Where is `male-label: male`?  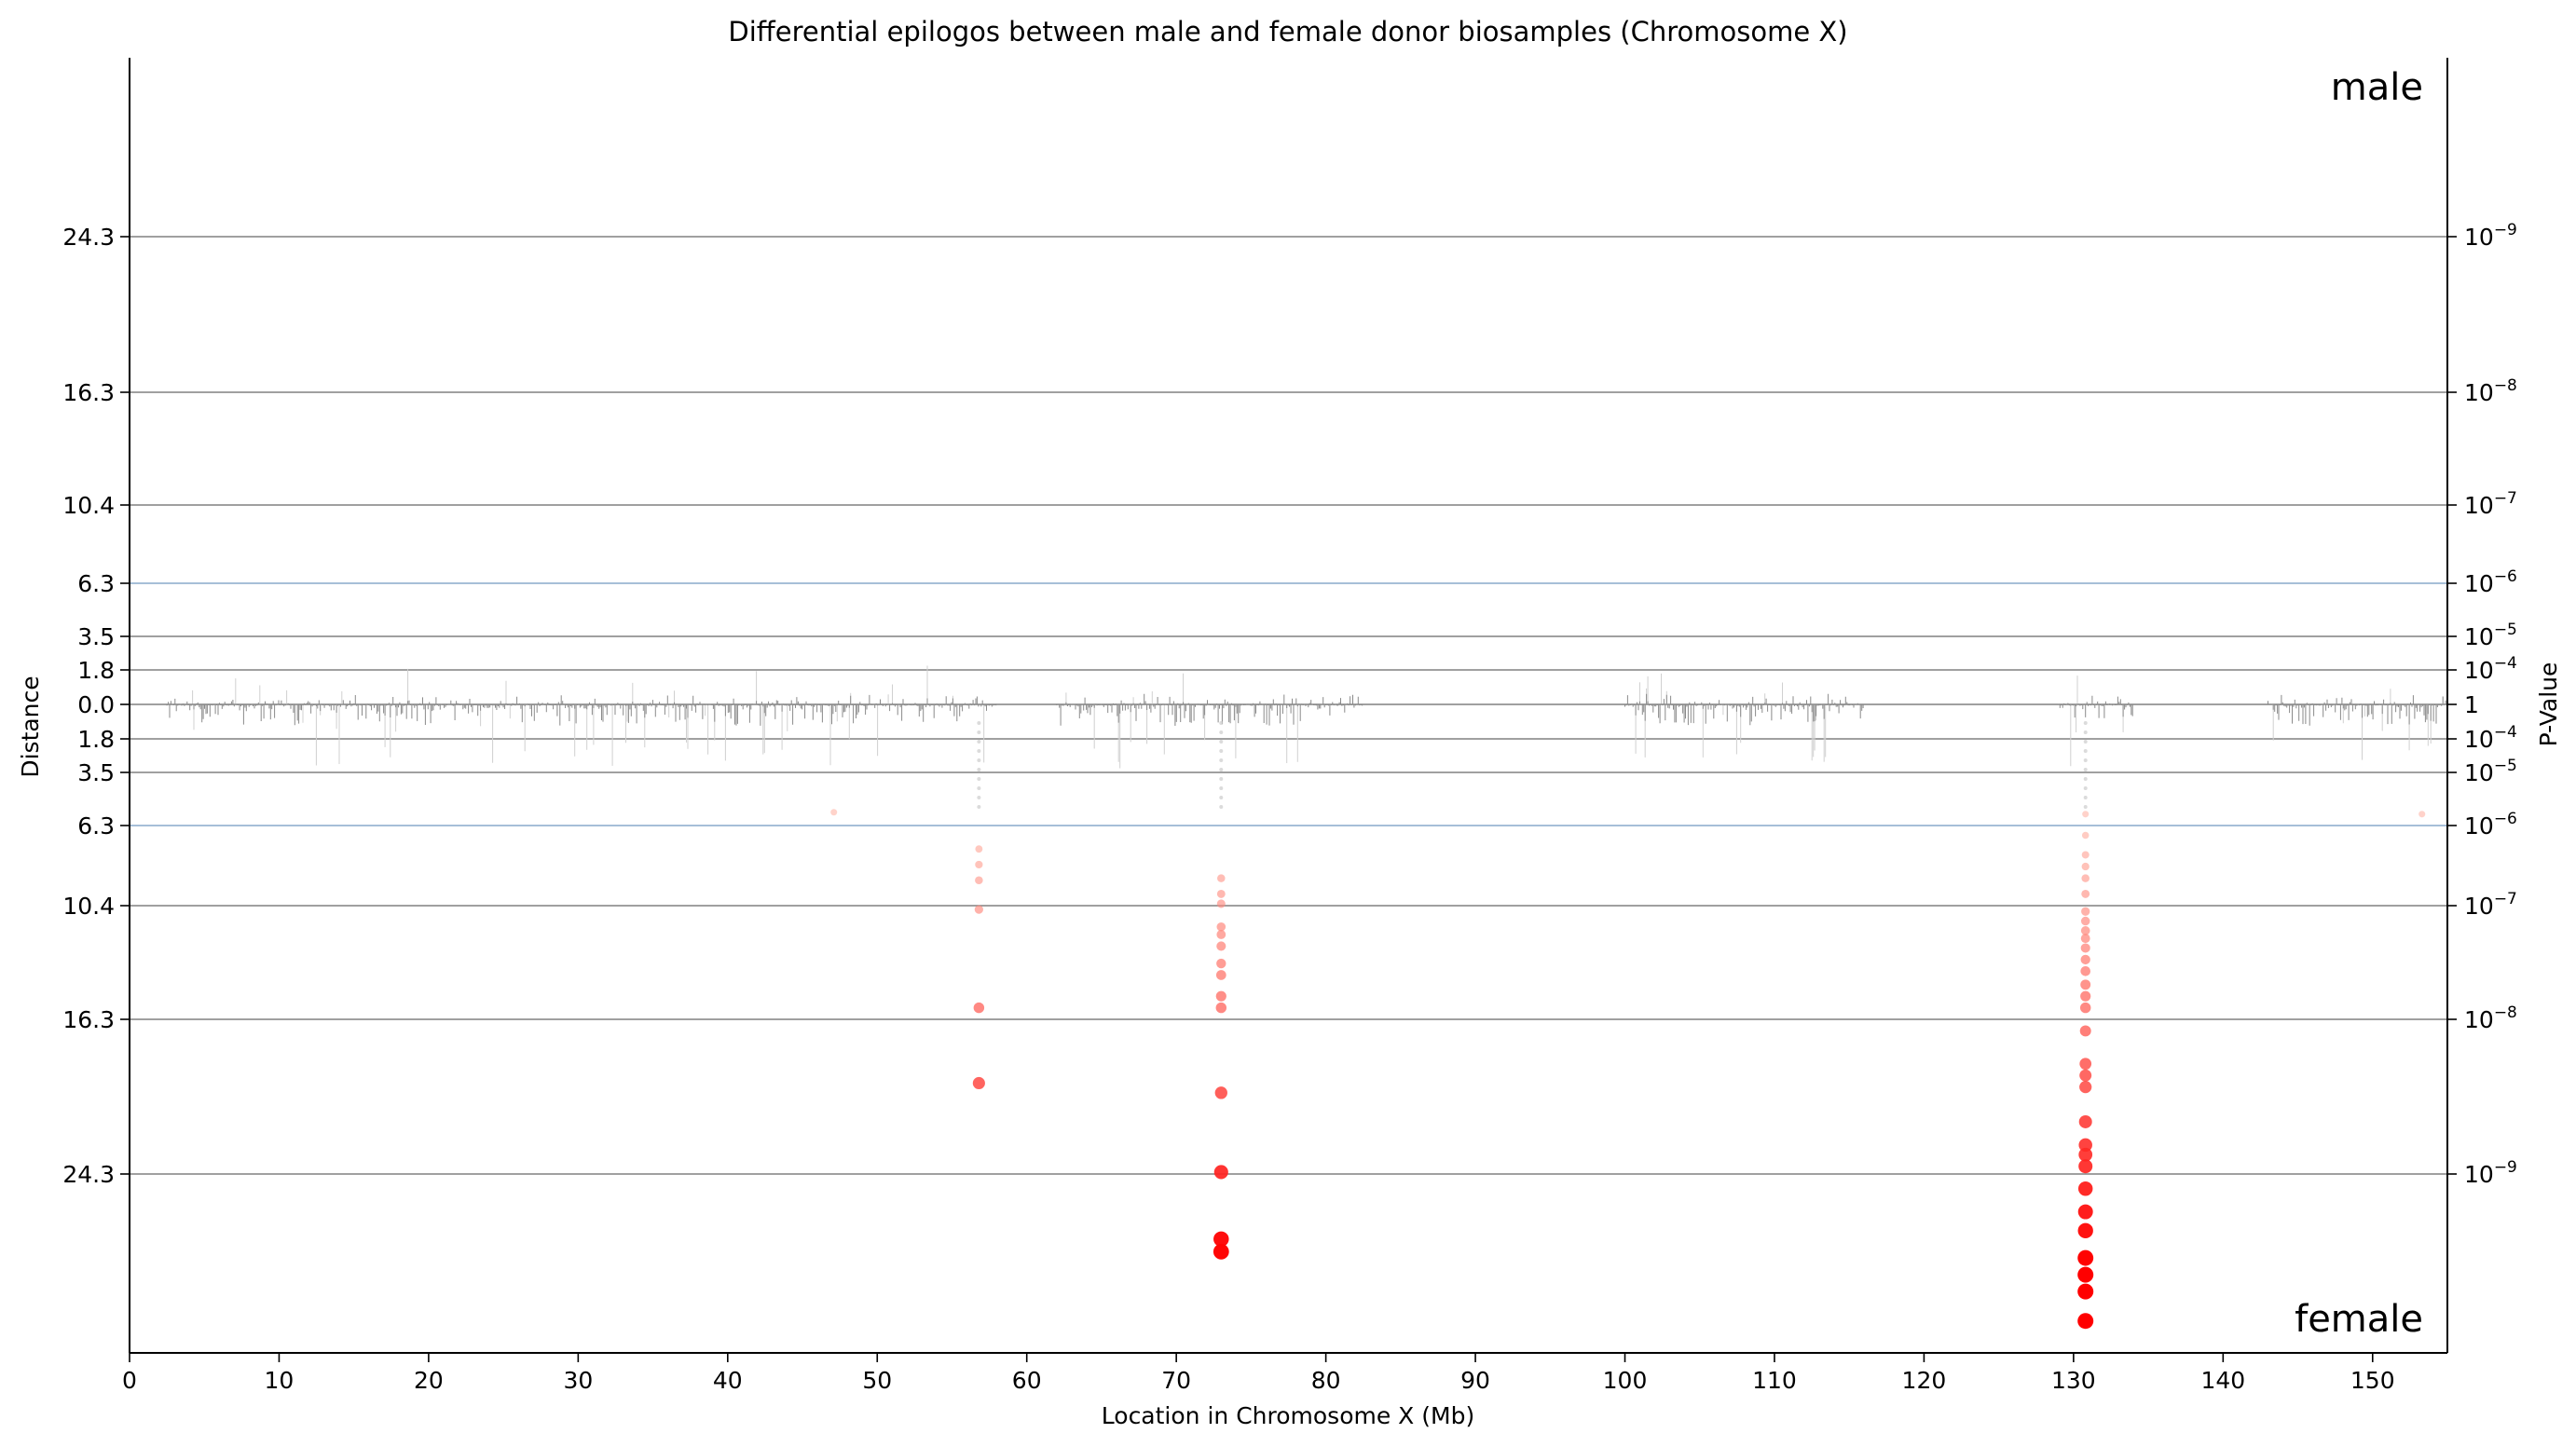 male-label: male is located at coordinates (2377, 87).